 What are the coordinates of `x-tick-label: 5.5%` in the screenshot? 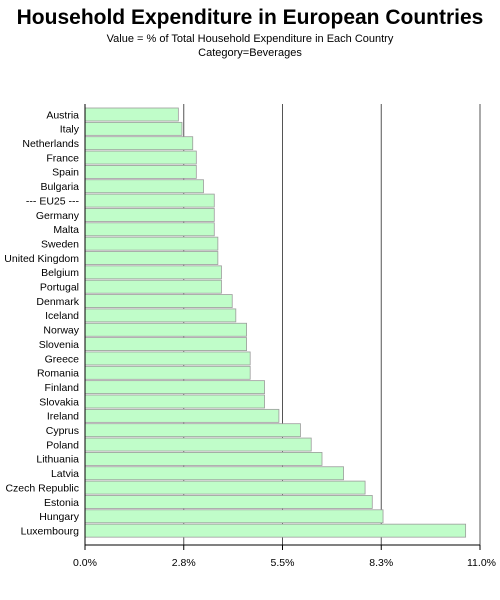 It's located at (283, 563).